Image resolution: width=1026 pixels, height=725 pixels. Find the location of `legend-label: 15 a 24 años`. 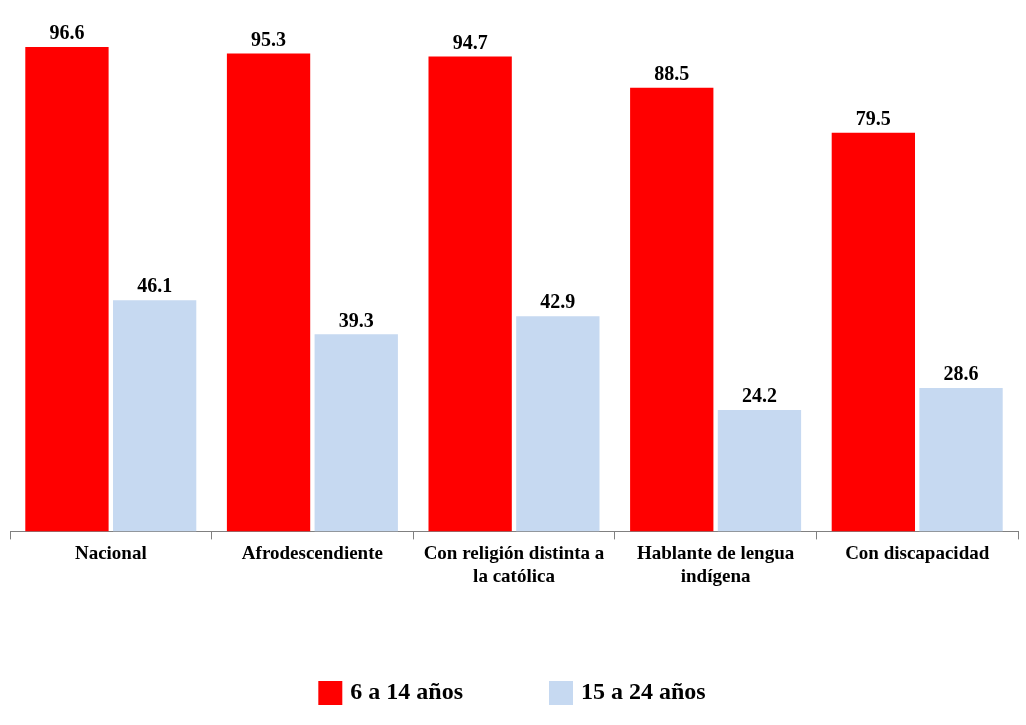

legend-label: 15 a 24 años is located at coordinates (643, 691).